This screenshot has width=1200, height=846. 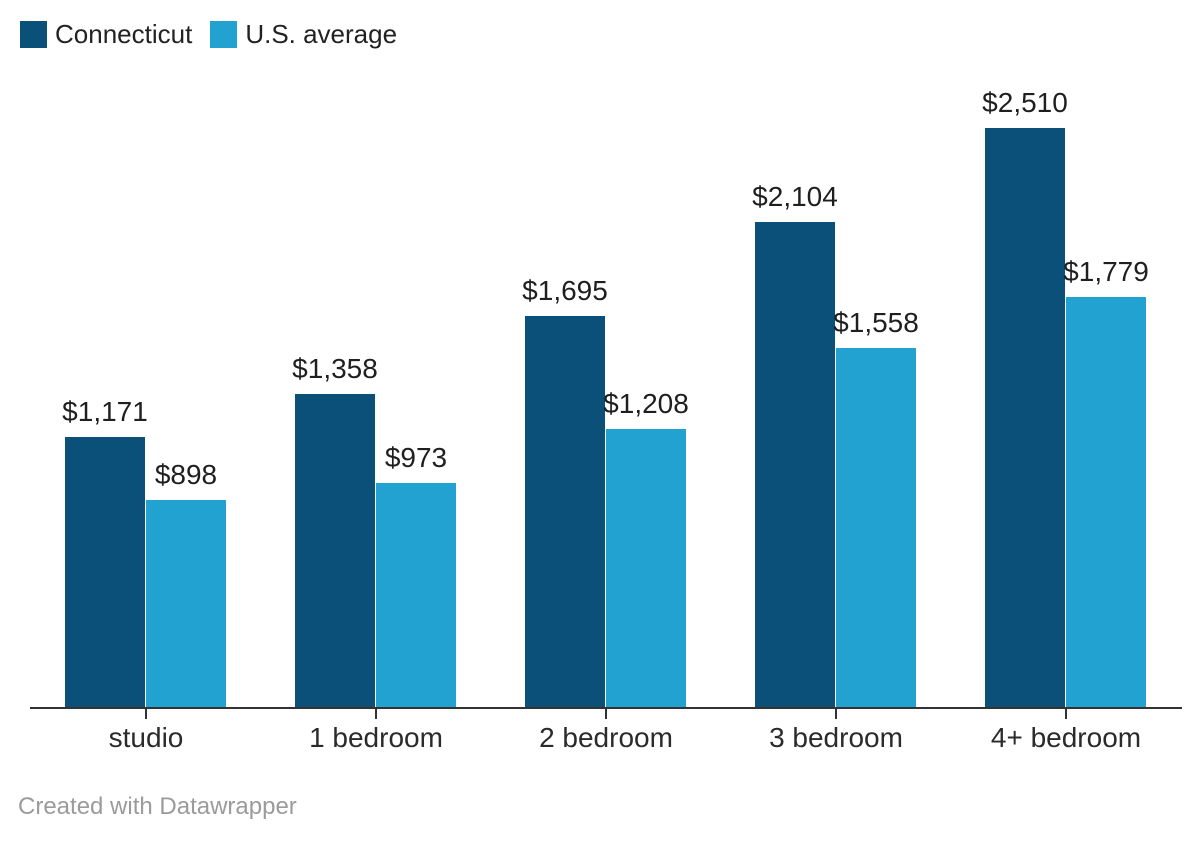 What do you see at coordinates (335, 368) in the screenshot?
I see `value-label: $1,358` at bounding box center [335, 368].